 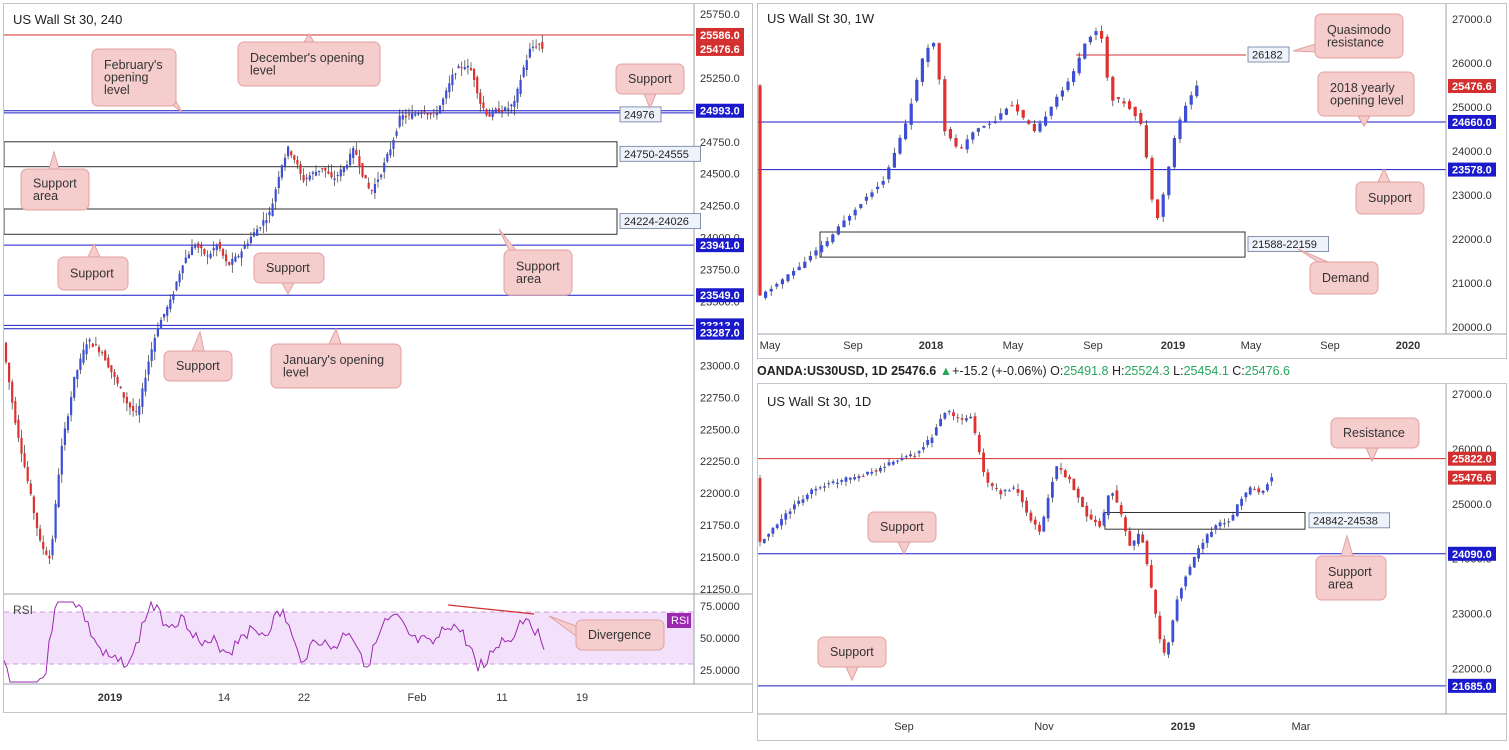 What do you see at coordinates (914, 371) in the screenshot?
I see `last-price: 25476.6` at bounding box center [914, 371].